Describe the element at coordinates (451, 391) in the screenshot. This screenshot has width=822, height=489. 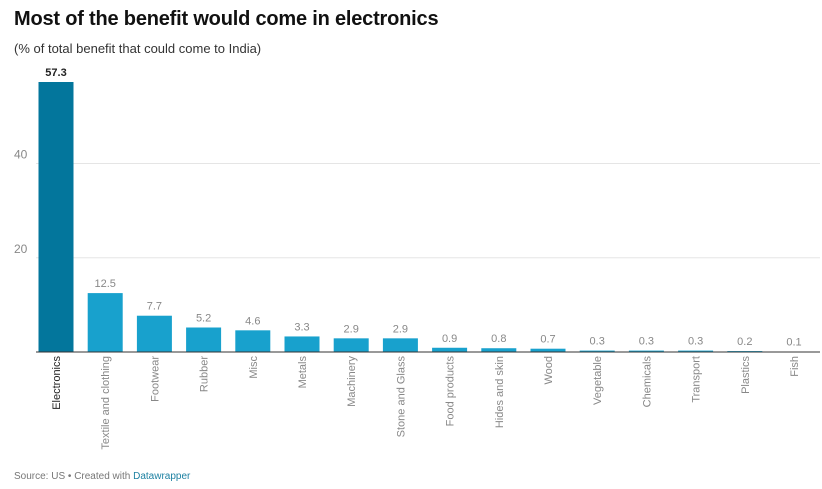
I see `category-label-8: Food products` at that location.